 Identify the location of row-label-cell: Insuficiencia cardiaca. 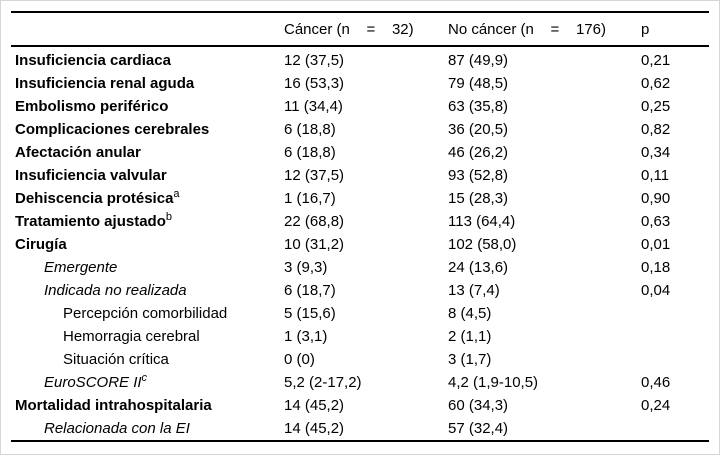
(147, 59).